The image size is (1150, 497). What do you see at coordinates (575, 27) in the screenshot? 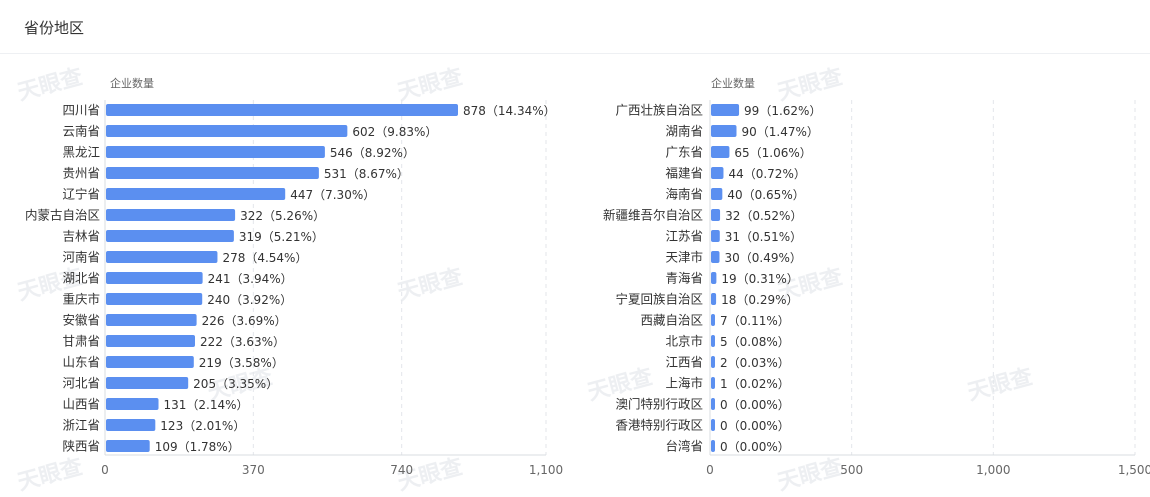
I see `section-header: 省份地区` at bounding box center [575, 27].